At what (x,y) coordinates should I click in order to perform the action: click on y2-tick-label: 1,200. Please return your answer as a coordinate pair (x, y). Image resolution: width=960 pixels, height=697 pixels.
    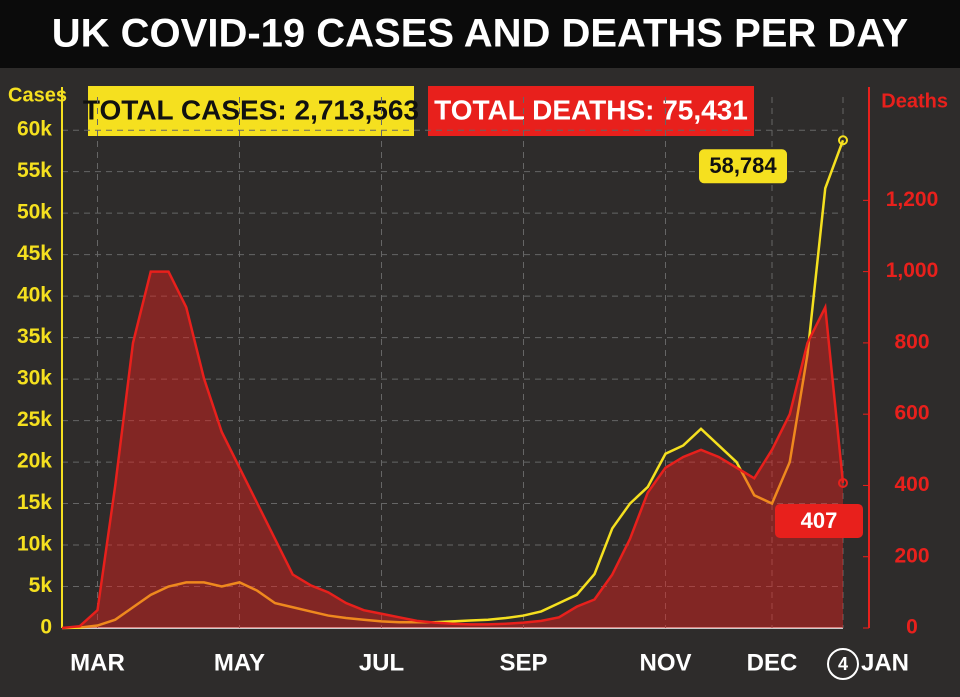
    Looking at the image, I should click on (912, 199).